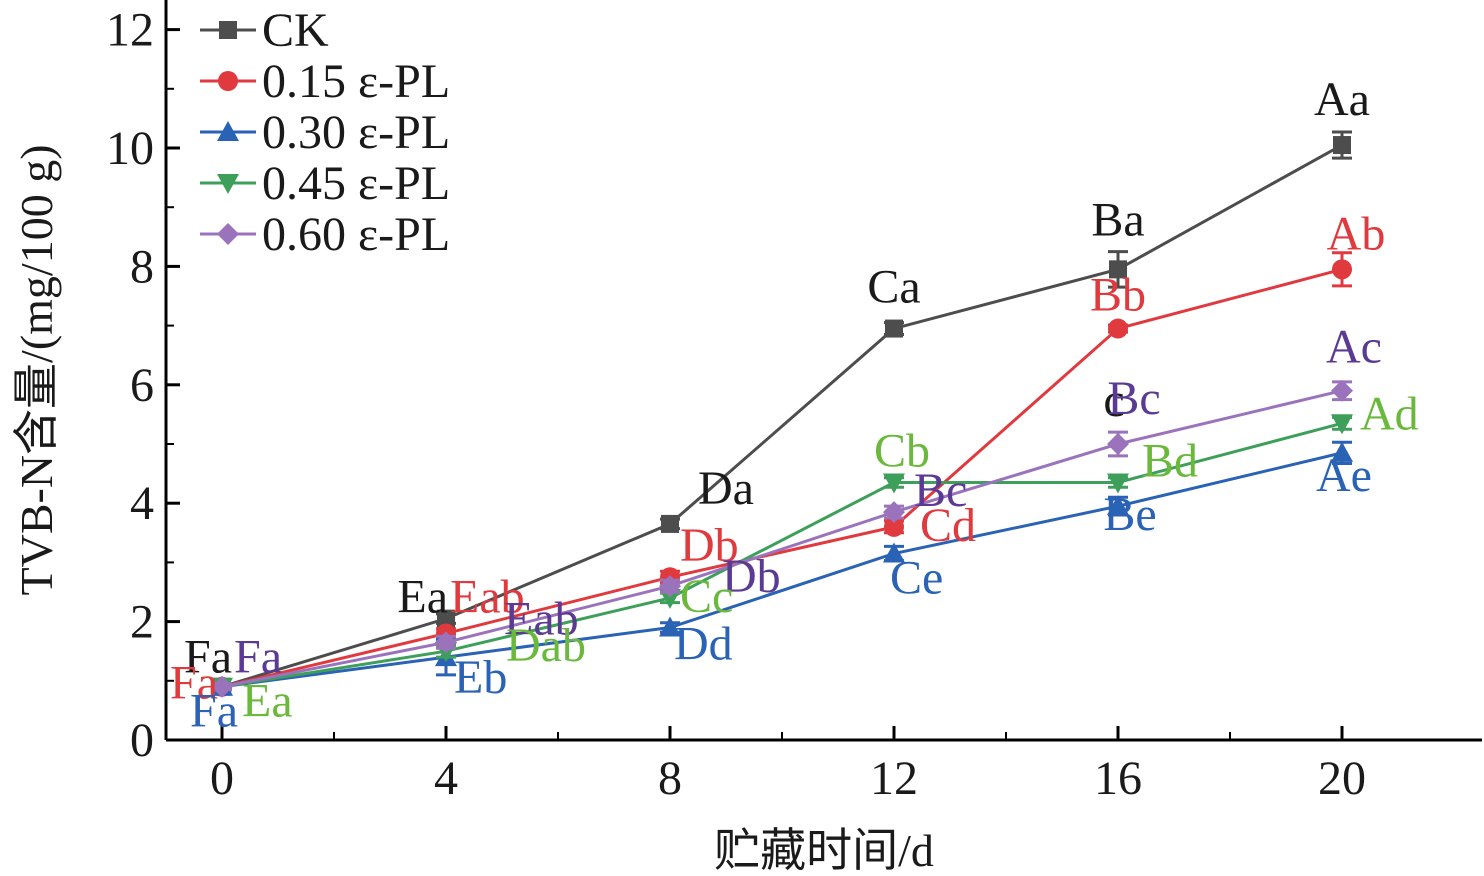 Image resolution: width=1484 pixels, height=876 pixels. What do you see at coordinates (222, 778) in the screenshot?
I see `x-tick-label: 0` at bounding box center [222, 778].